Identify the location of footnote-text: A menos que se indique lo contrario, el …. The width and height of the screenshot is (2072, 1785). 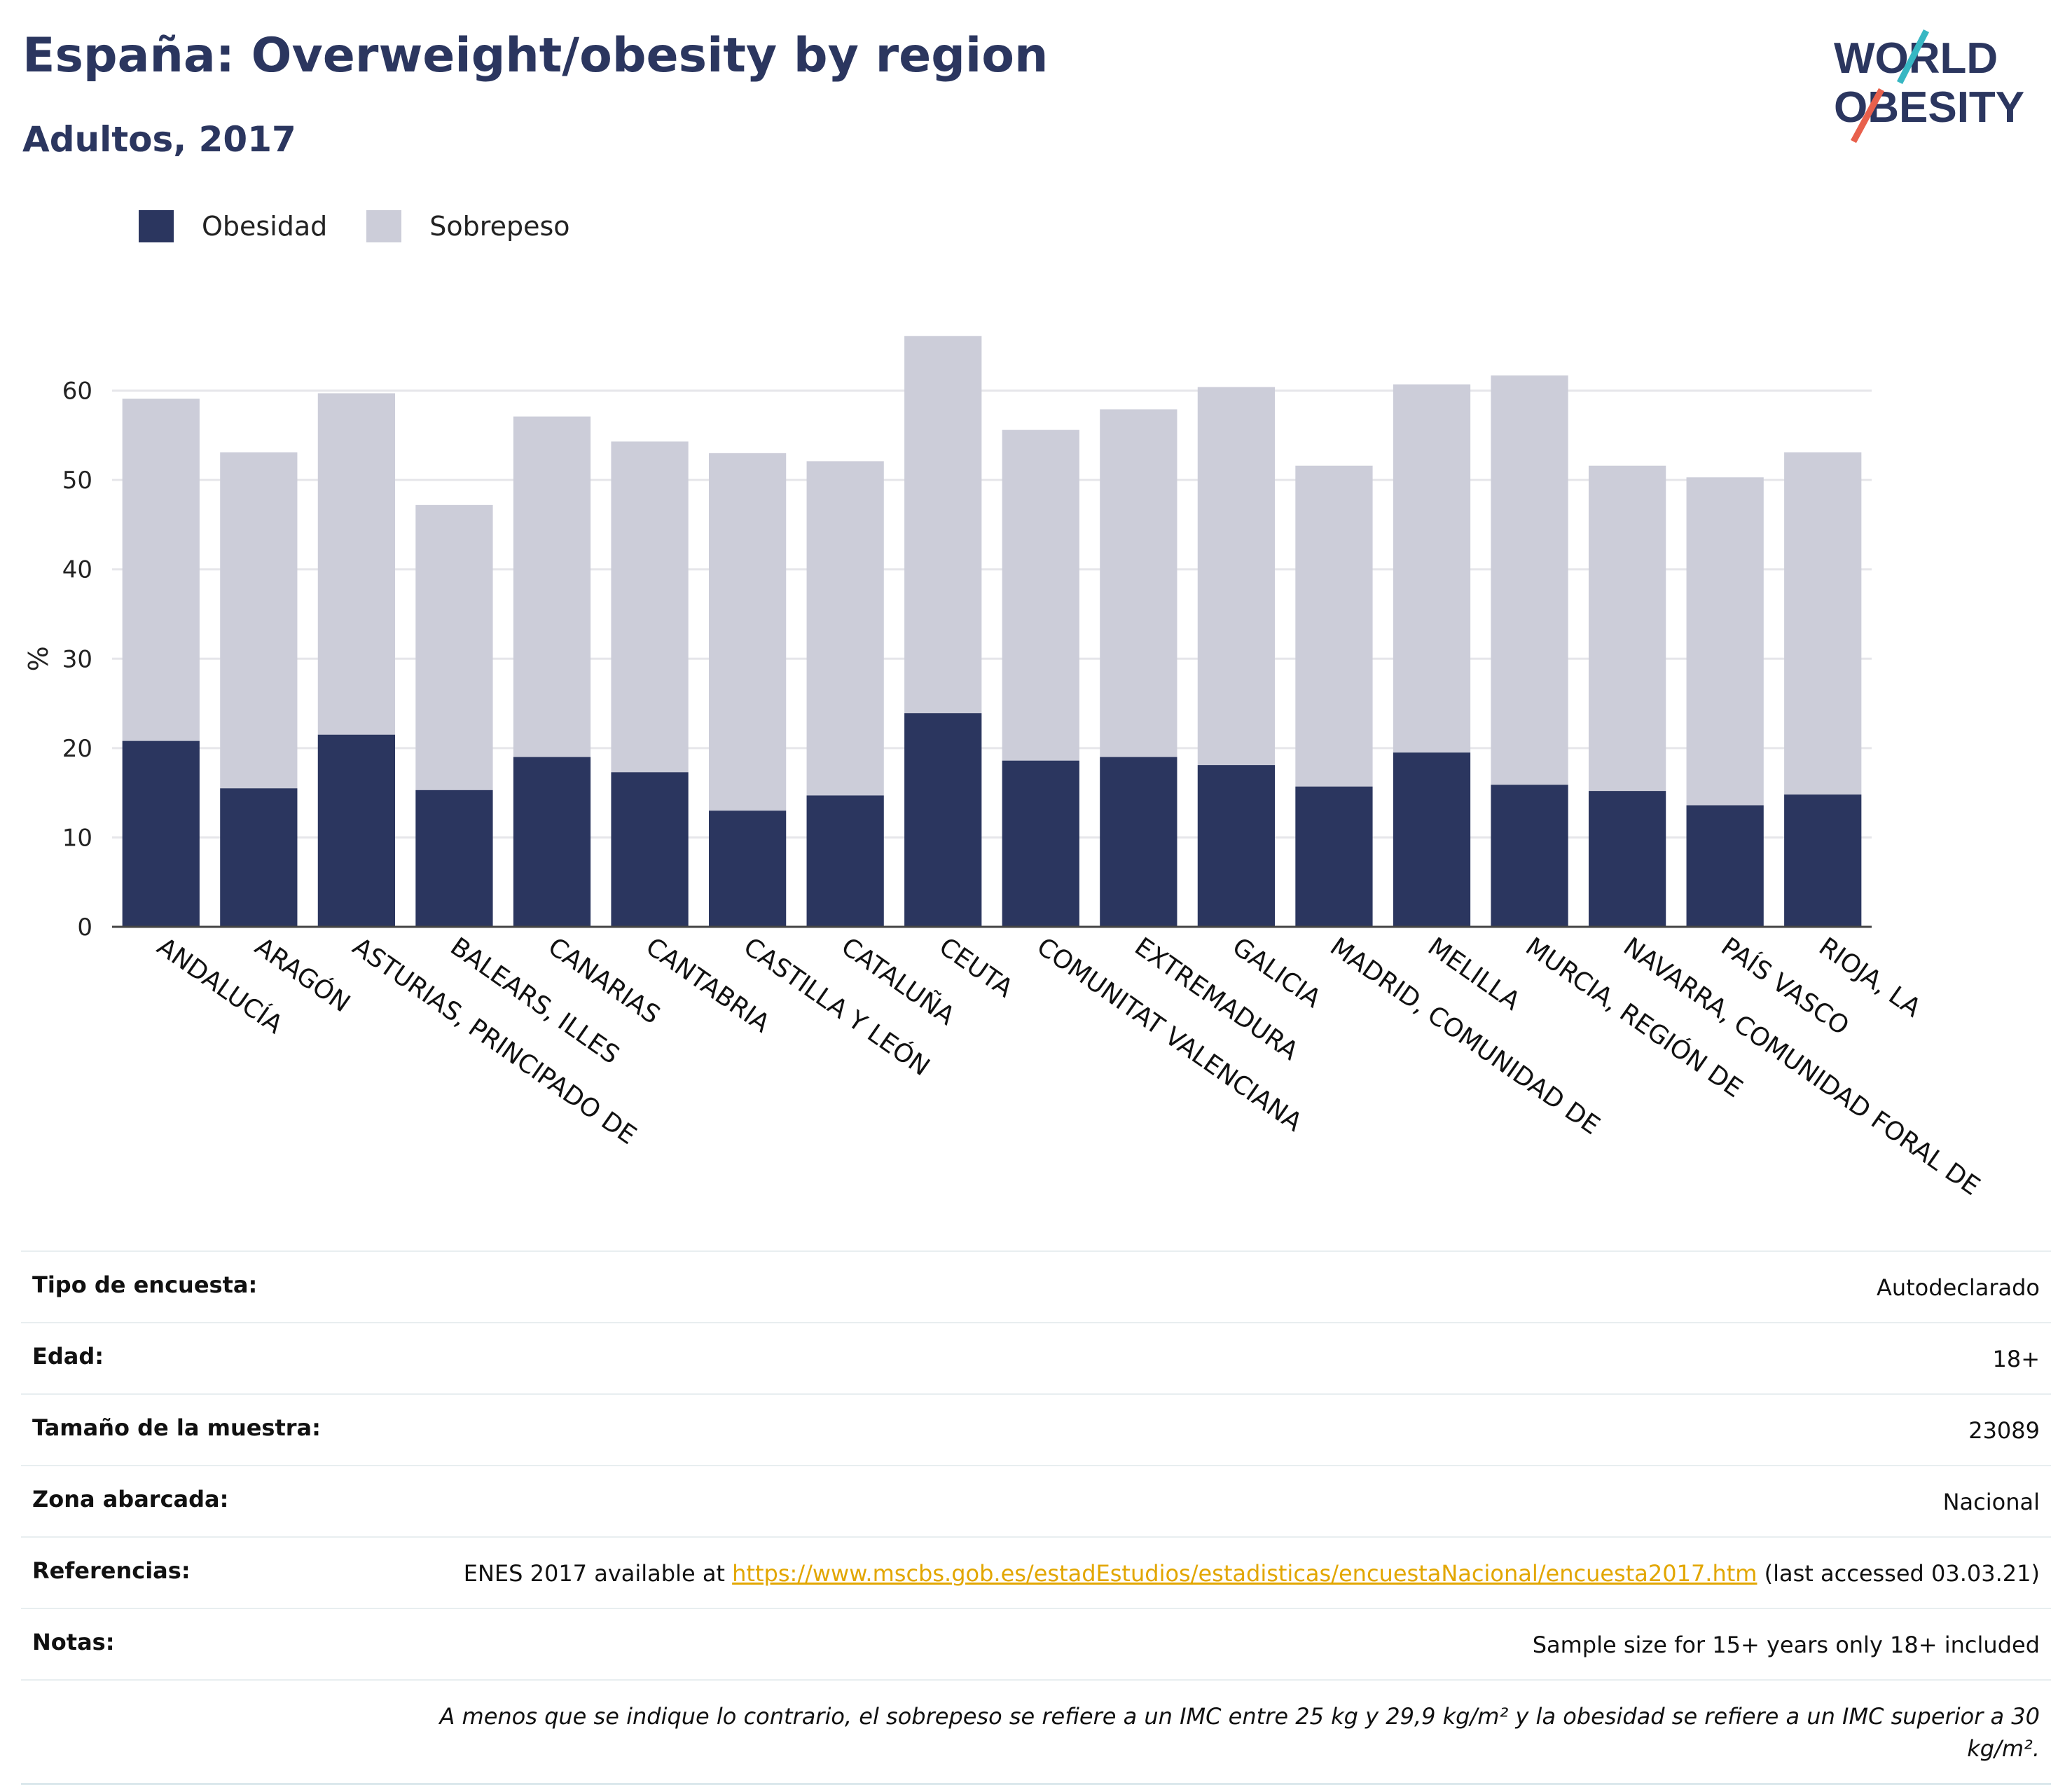
(1240, 1732).